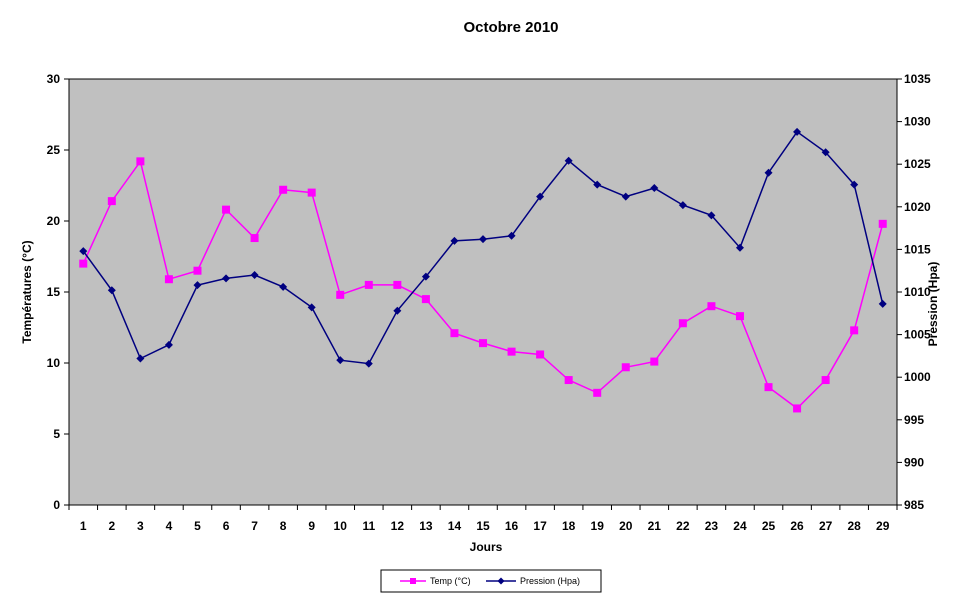 Image resolution: width=966 pixels, height=602 pixels. Describe the element at coordinates (111, 526) in the screenshot. I see `x-tick-label: 2` at that location.